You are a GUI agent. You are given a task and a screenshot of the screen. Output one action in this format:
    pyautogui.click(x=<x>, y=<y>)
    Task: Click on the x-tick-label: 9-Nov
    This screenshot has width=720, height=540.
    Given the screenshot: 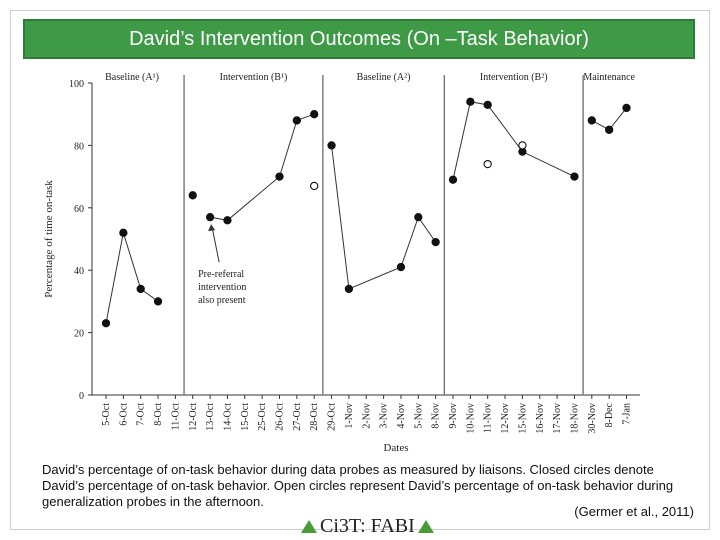 What is the action you would take?
    pyautogui.click(x=453, y=416)
    